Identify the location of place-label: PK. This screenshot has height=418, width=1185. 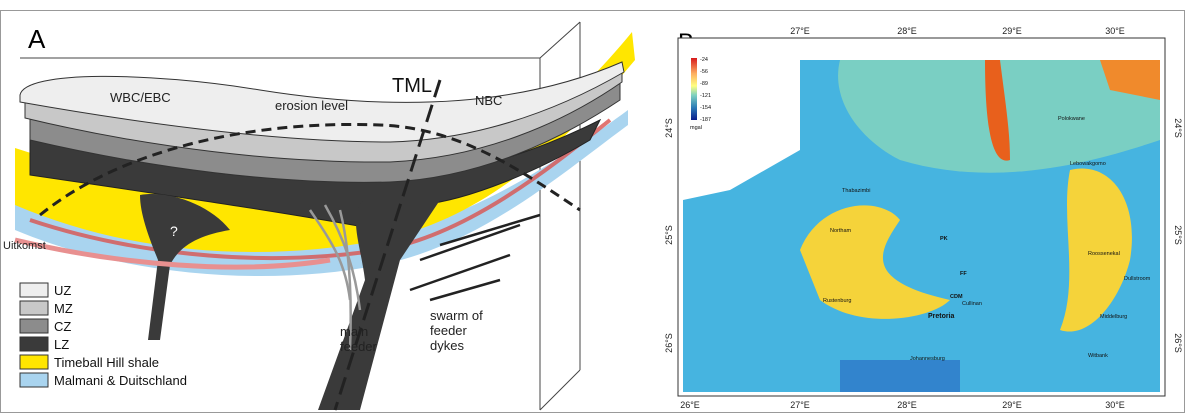
(944, 239).